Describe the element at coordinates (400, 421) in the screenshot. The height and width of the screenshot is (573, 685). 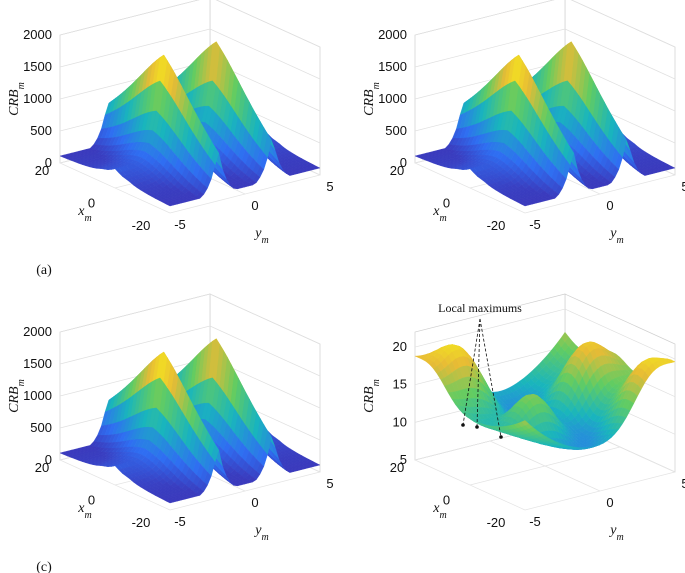
I see `z-tick-label: 10` at that location.